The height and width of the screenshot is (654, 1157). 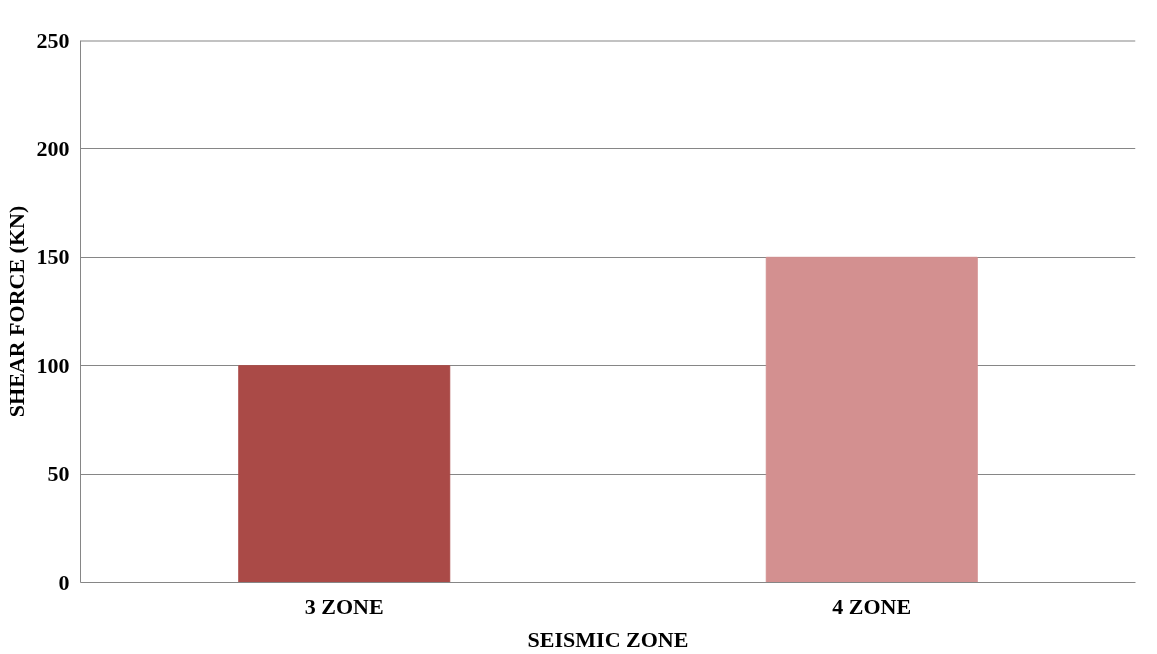 What do you see at coordinates (64, 582) in the screenshot?
I see `y-tick-label: 0` at bounding box center [64, 582].